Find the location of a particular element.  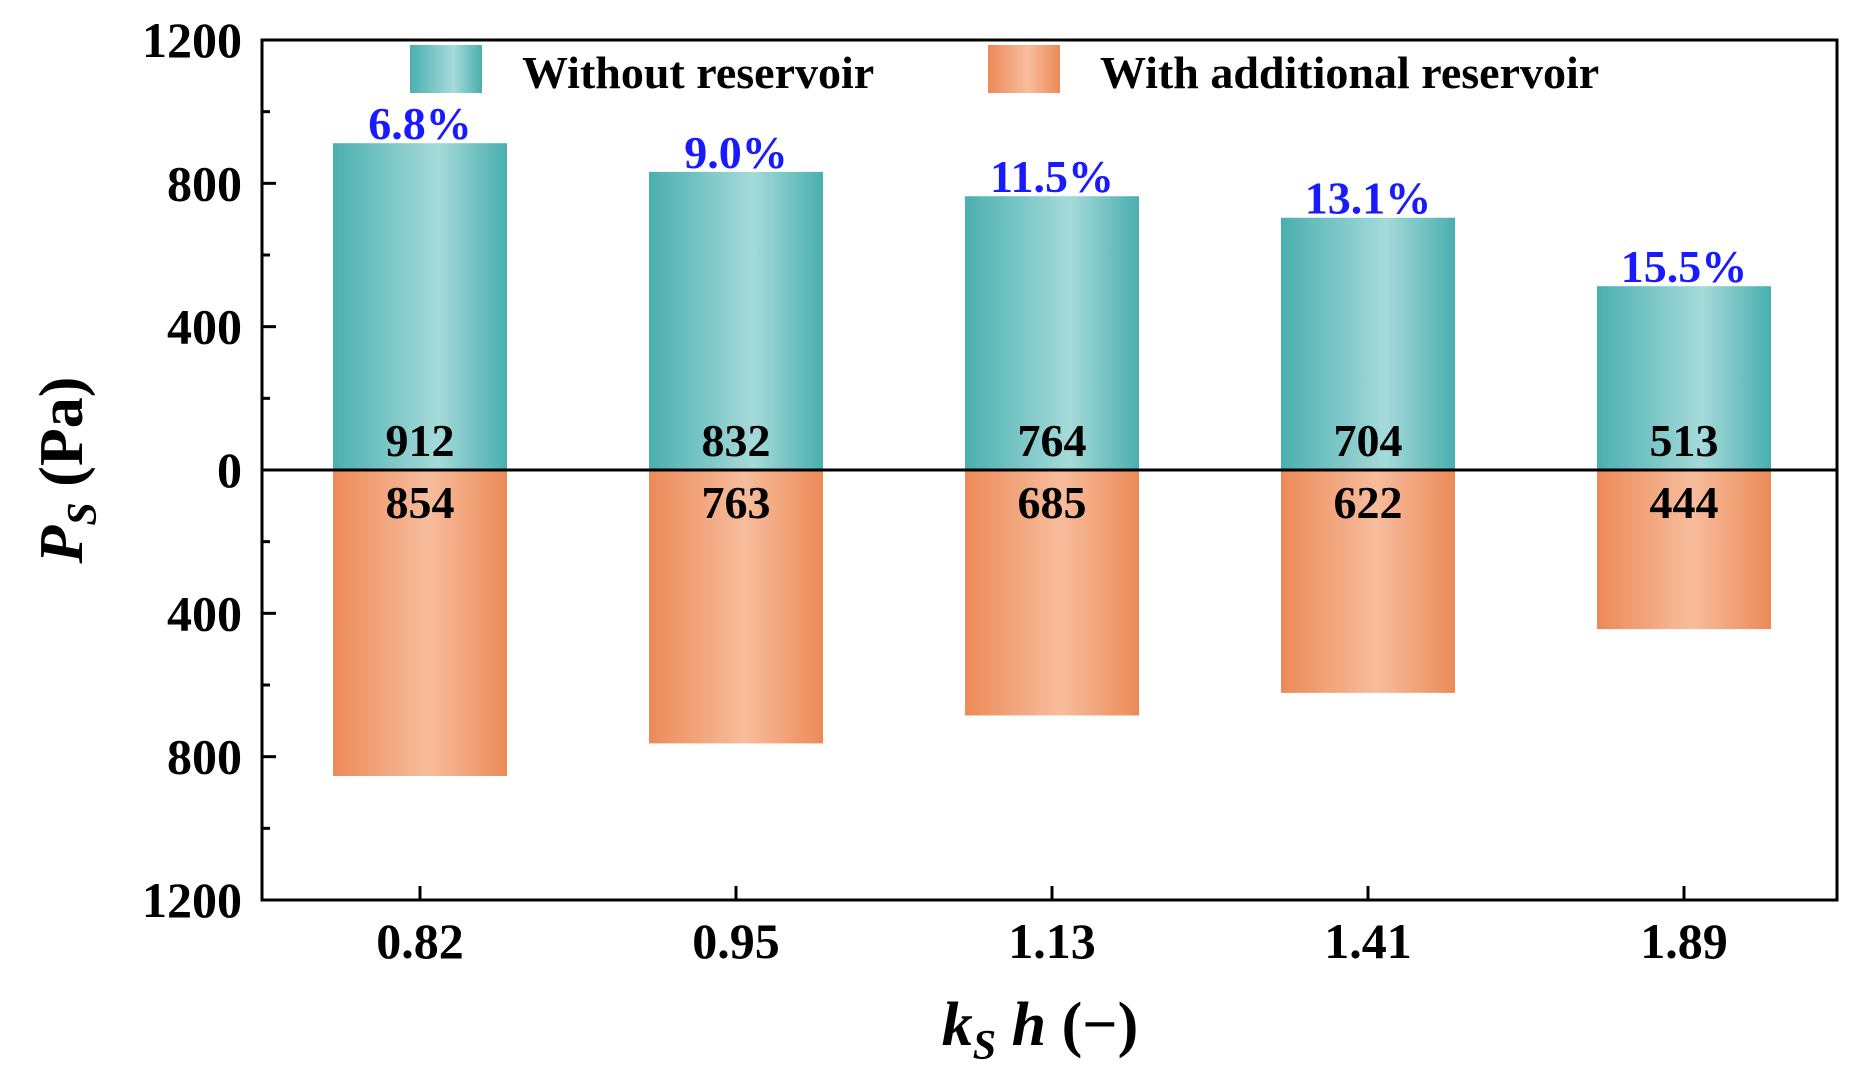

x-tick-label: 1.13 is located at coordinates (1052, 941).